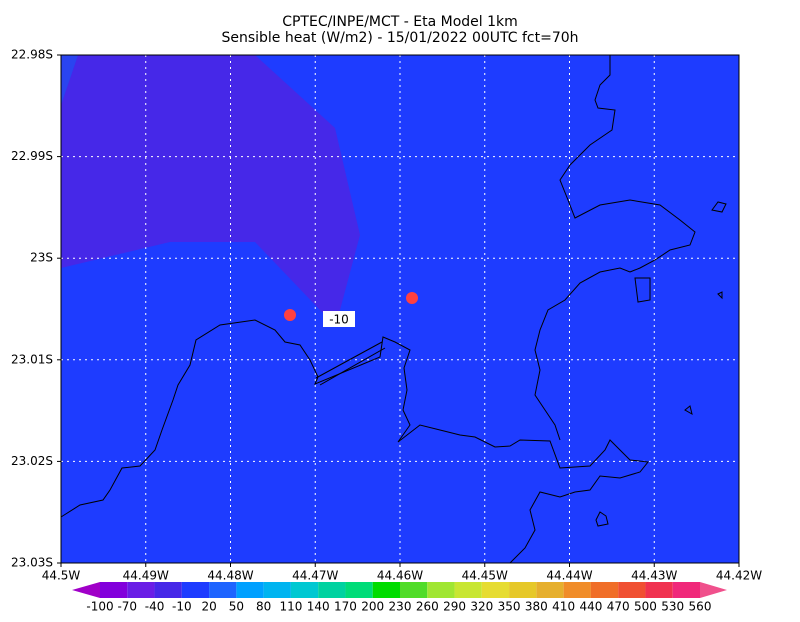 The image size is (800, 622). What do you see at coordinates (69, 80) in the screenshot?
I see `field-region-edge` at bounding box center [69, 80].